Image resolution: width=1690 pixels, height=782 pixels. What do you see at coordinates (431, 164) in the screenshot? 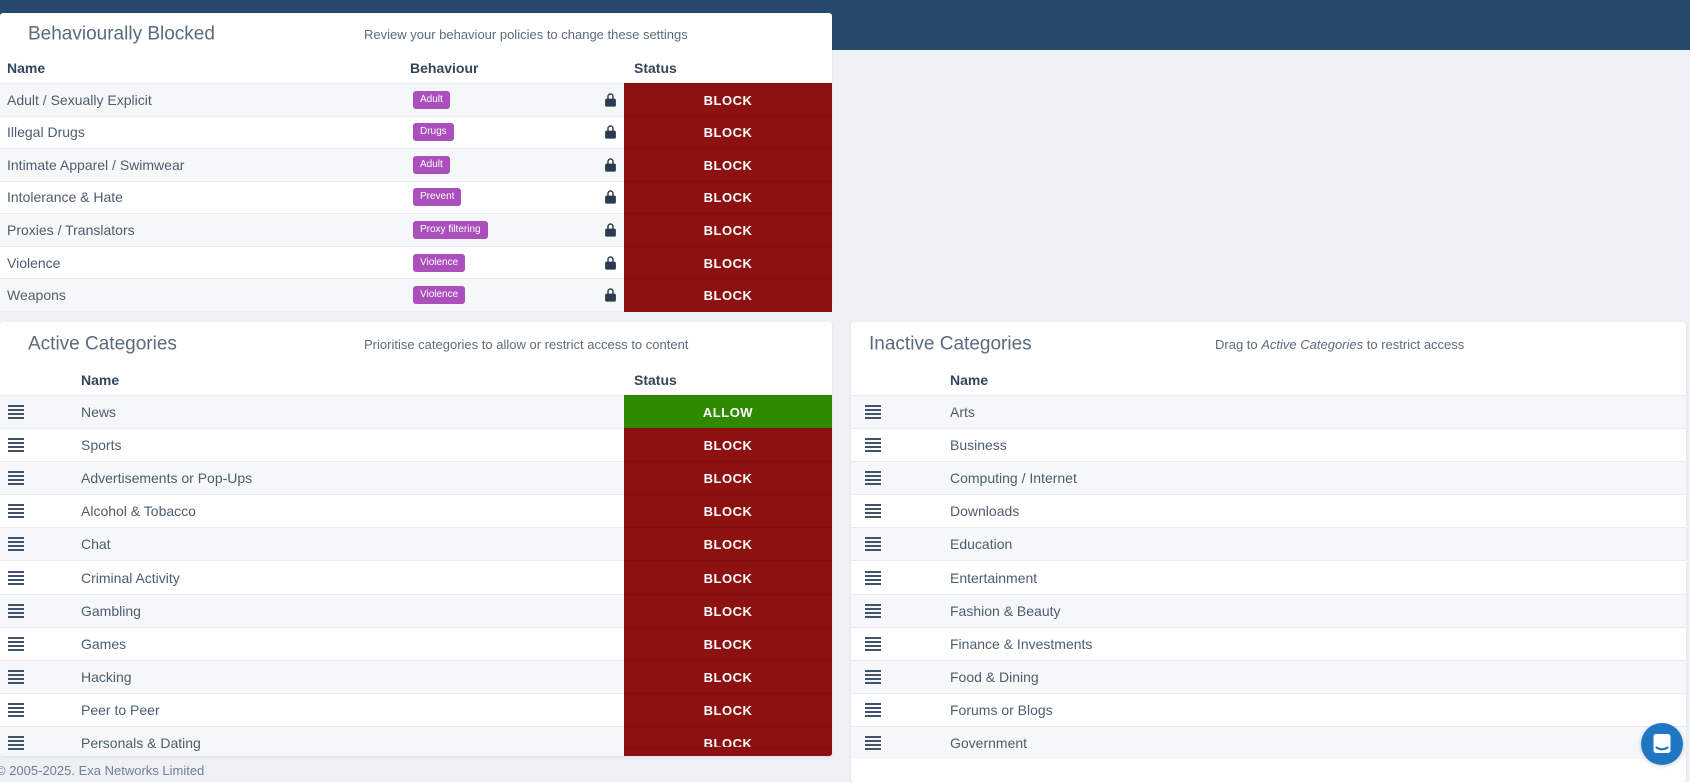
I see `behaviour-badge: Adult` at bounding box center [431, 164].